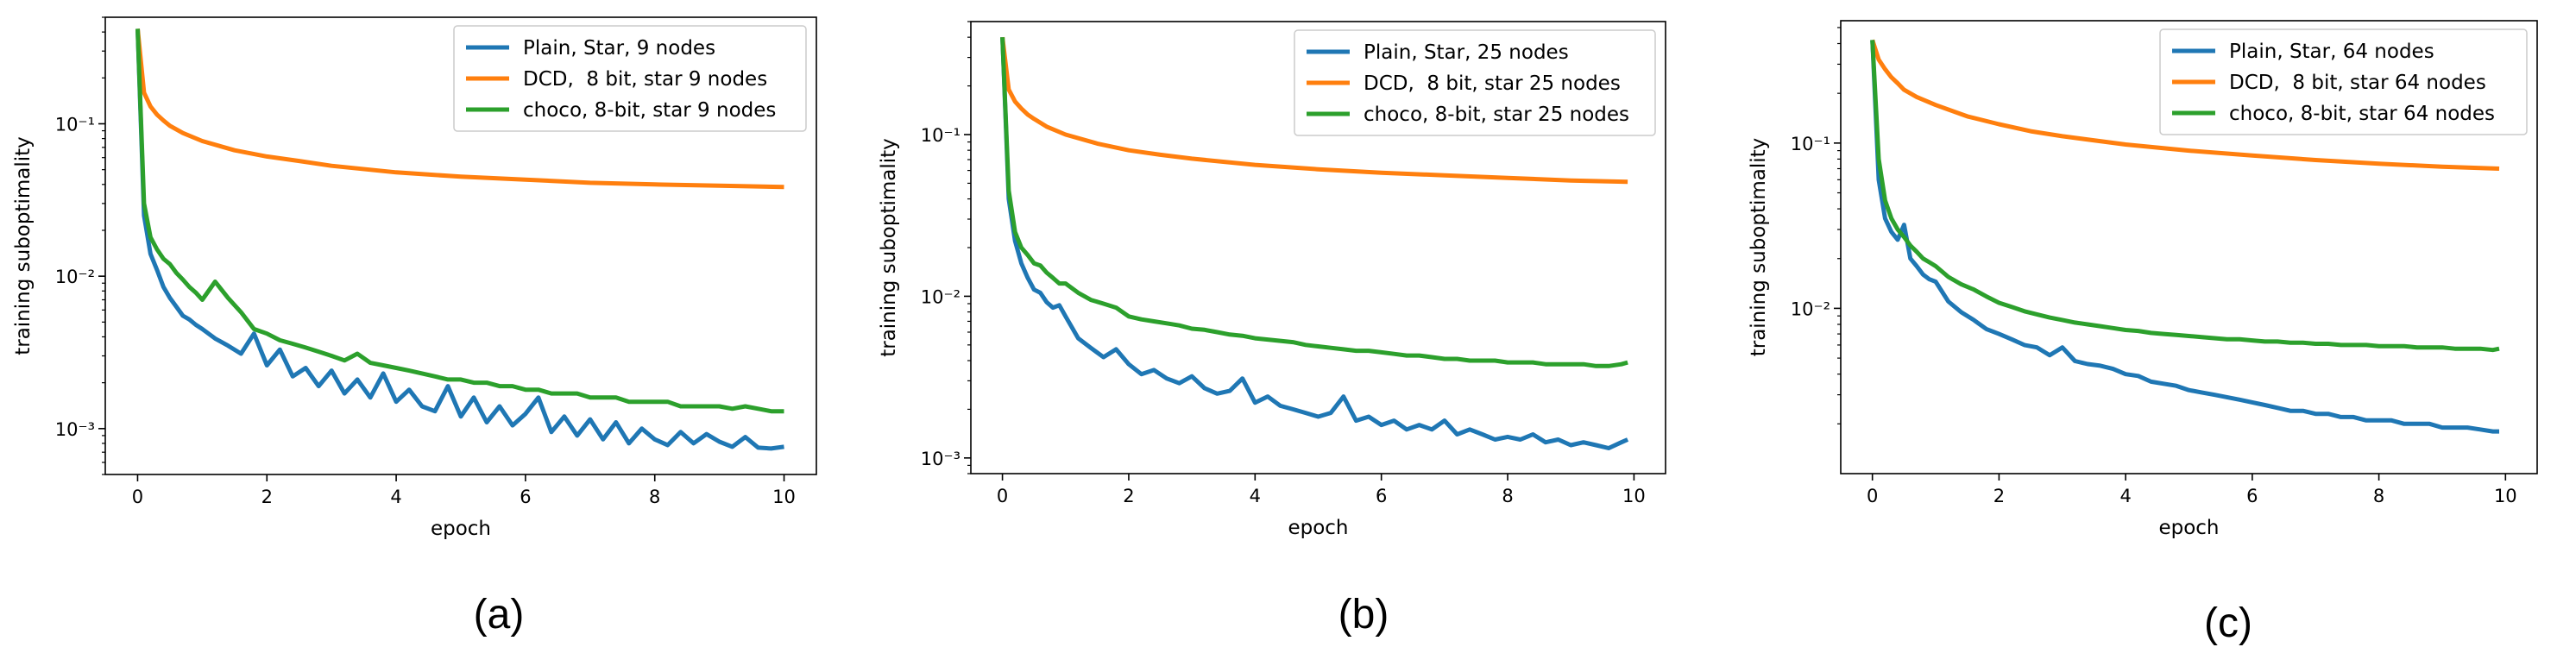  I want to click on series-line-choco-8-bit-star-25-nodes, so click(1314, 202).